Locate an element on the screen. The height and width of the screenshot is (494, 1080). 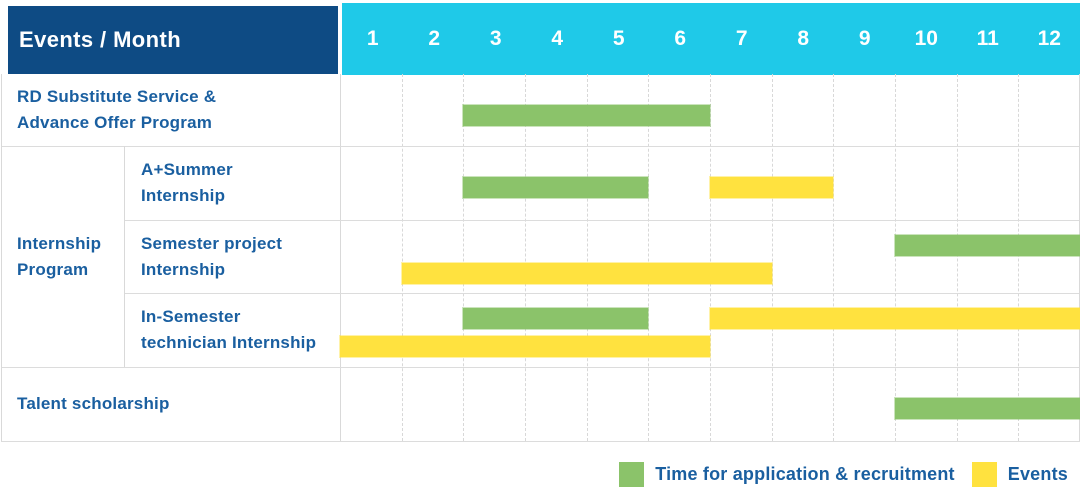
label-line: Advance Offer Program is located at coordinates (115, 122).